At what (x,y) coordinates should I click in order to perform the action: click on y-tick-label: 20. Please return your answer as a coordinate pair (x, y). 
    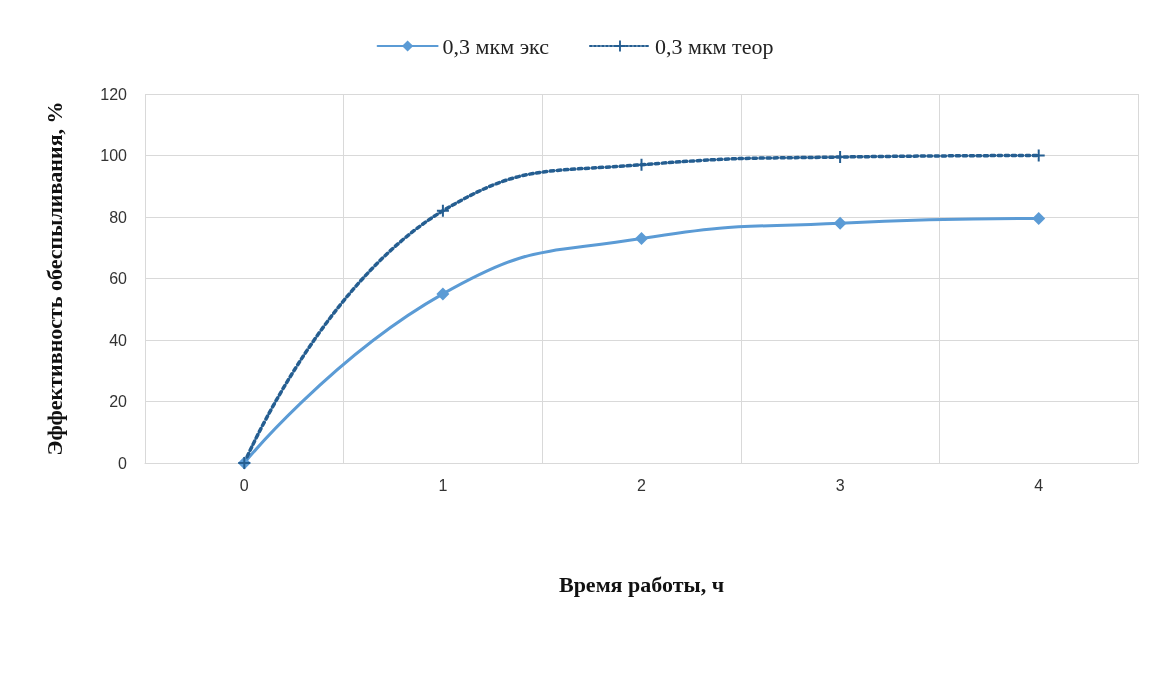
    Looking at the image, I should click on (118, 401).